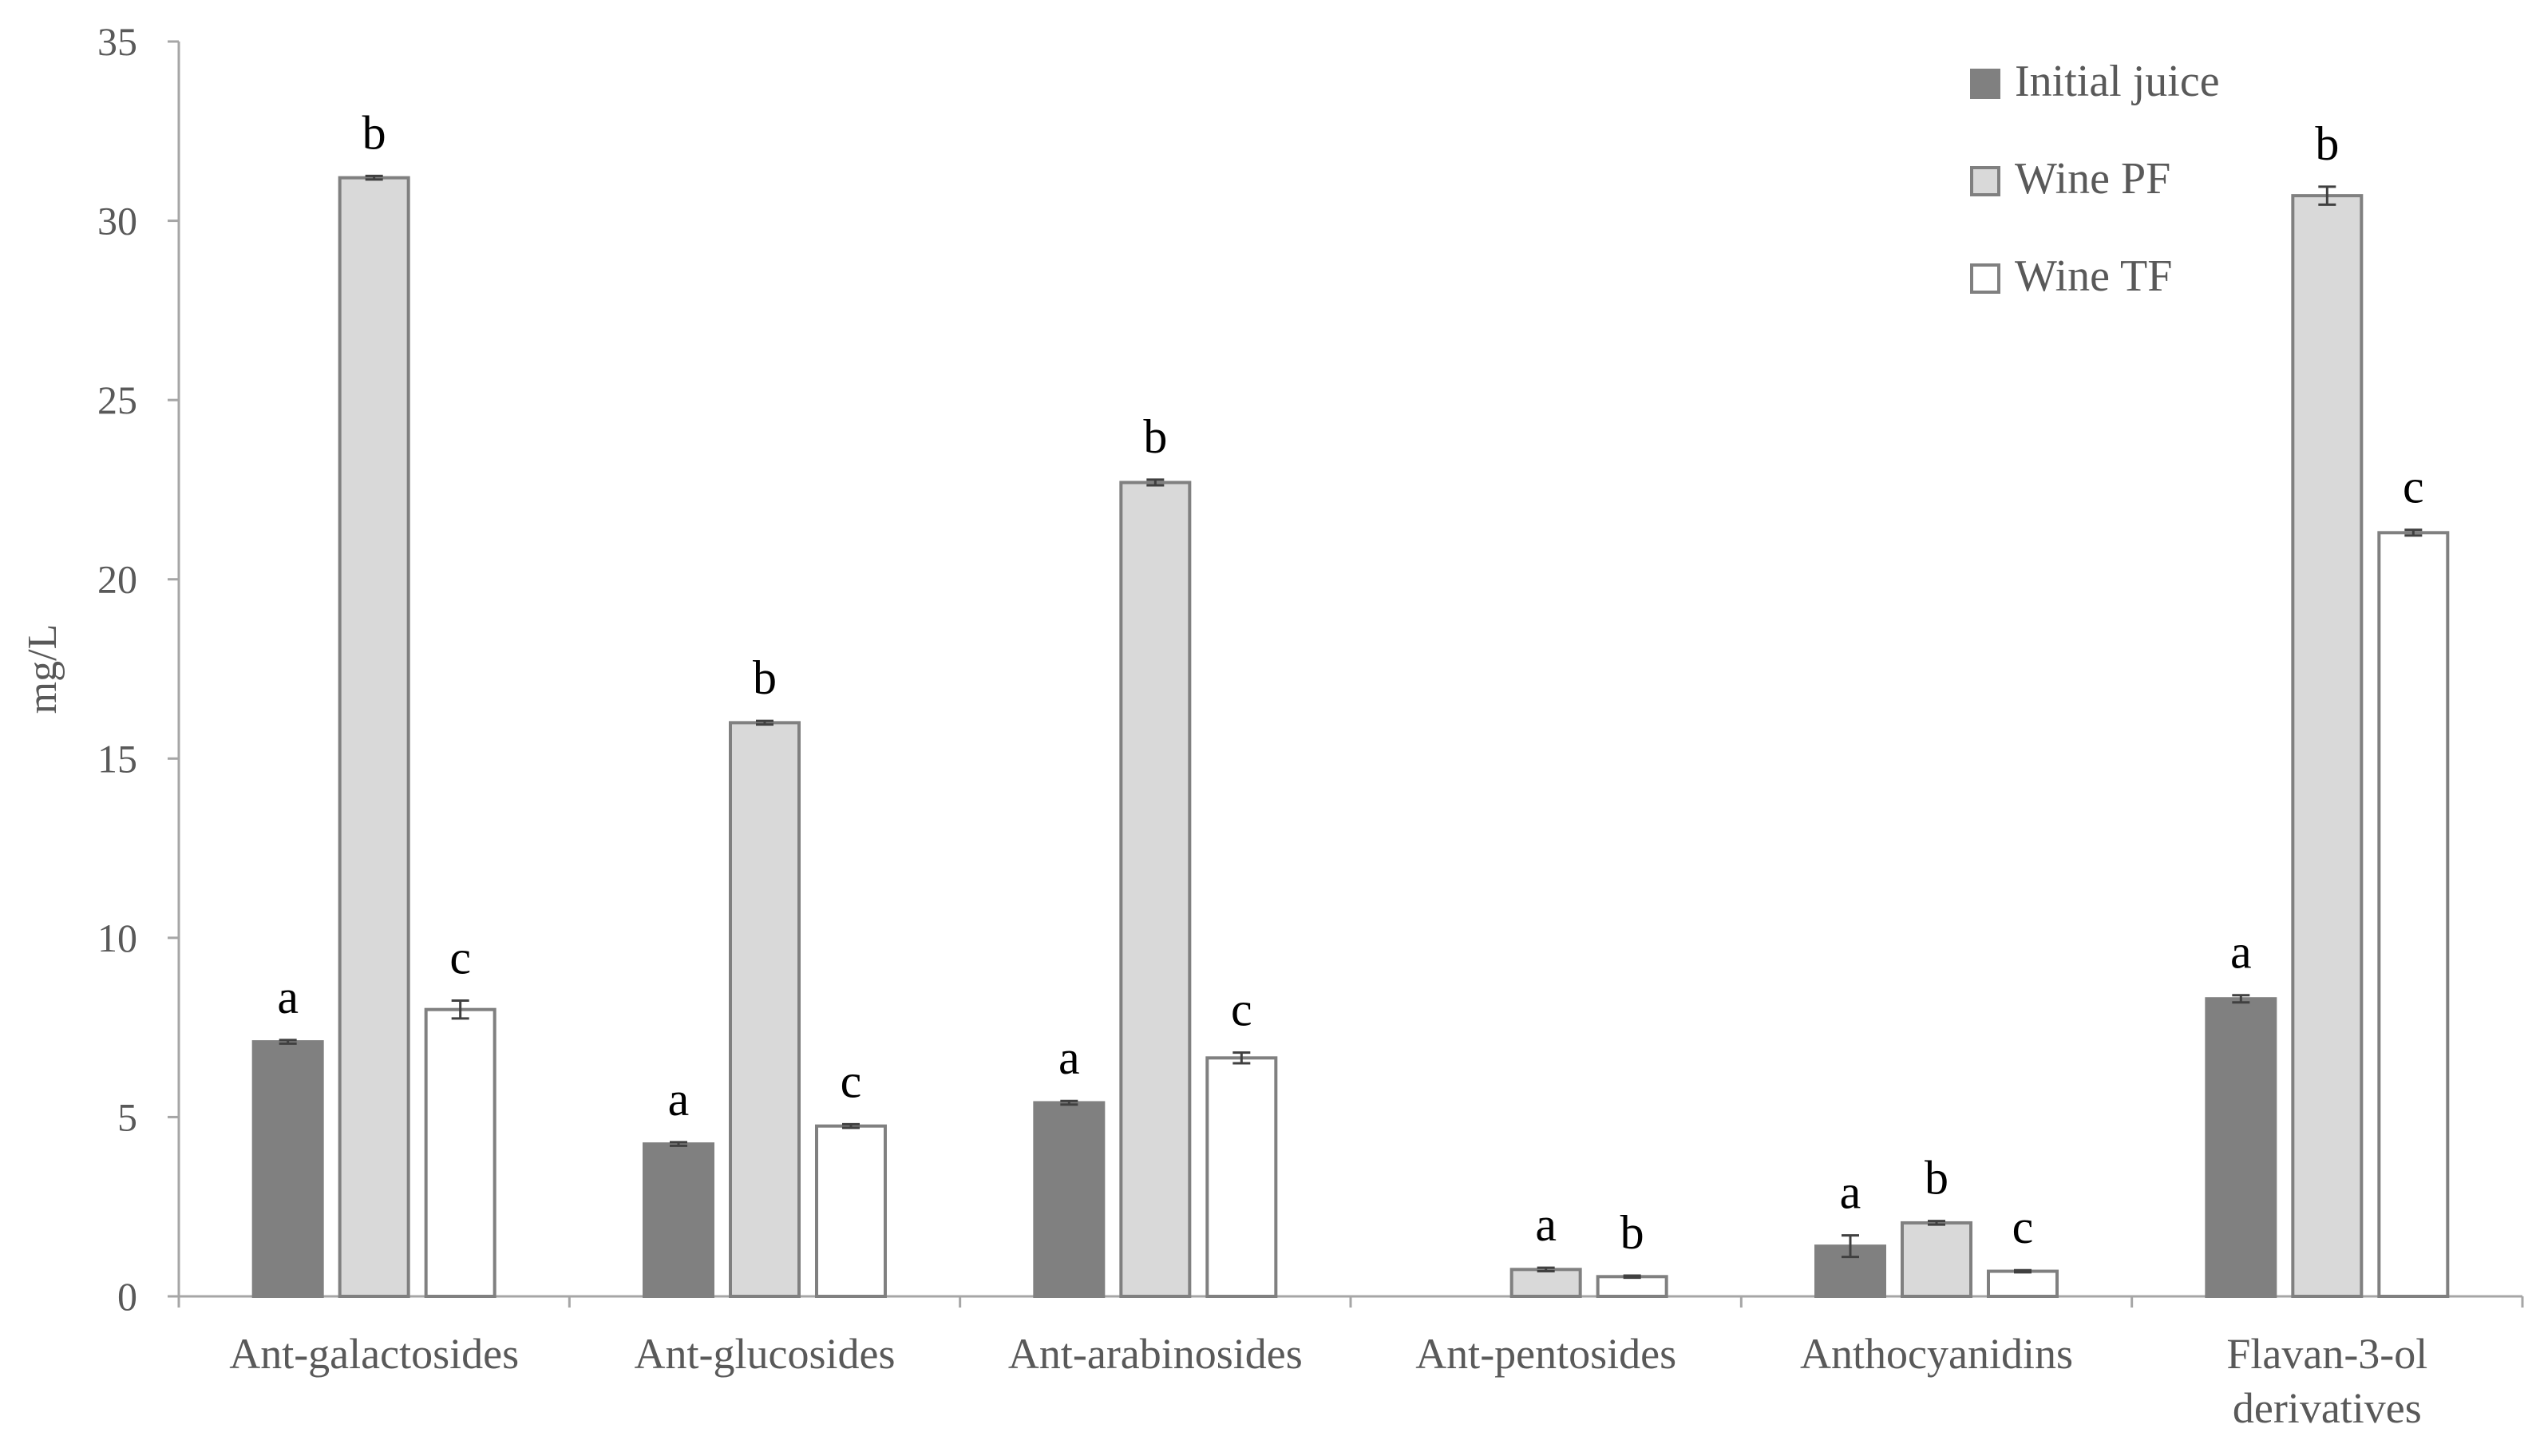 Image resolution: width=2536 pixels, height=1456 pixels. I want to click on y-tick-label: 30, so click(117, 221).